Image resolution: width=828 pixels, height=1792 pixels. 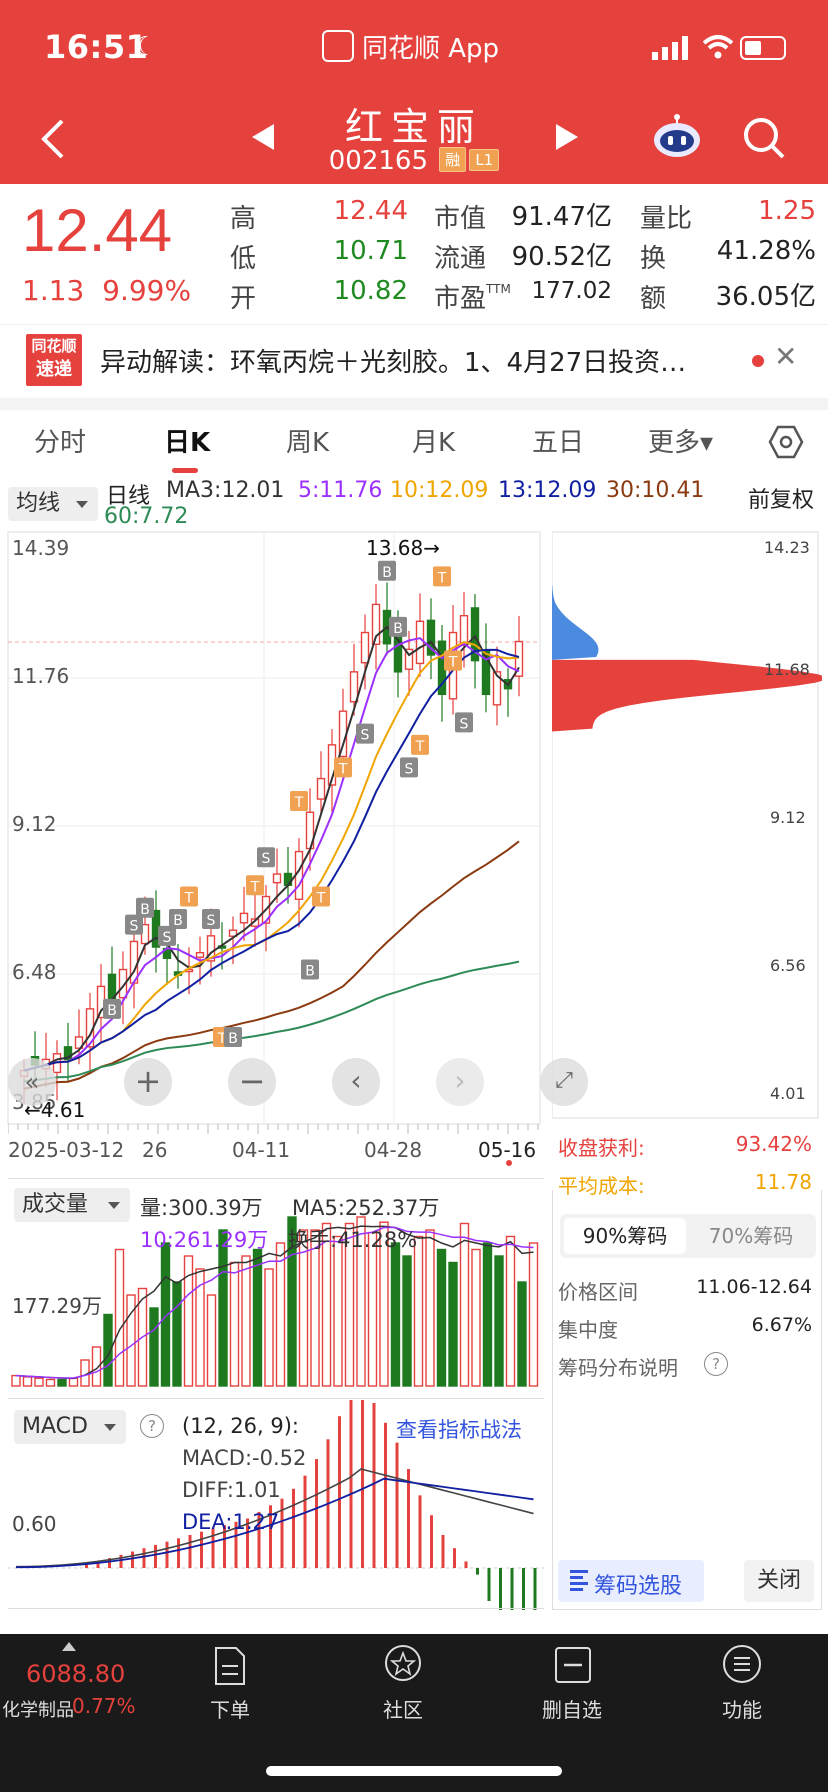 I want to click on tab-chip-70: 70%筹码, so click(x=751, y=1236).